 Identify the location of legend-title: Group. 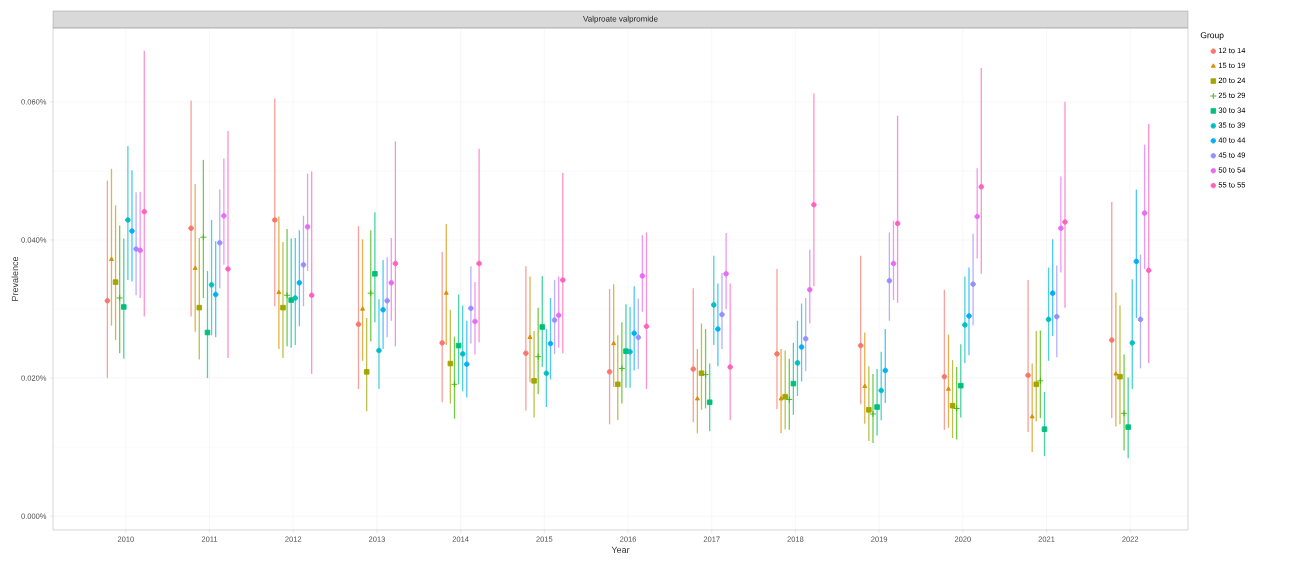
(1212, 36).